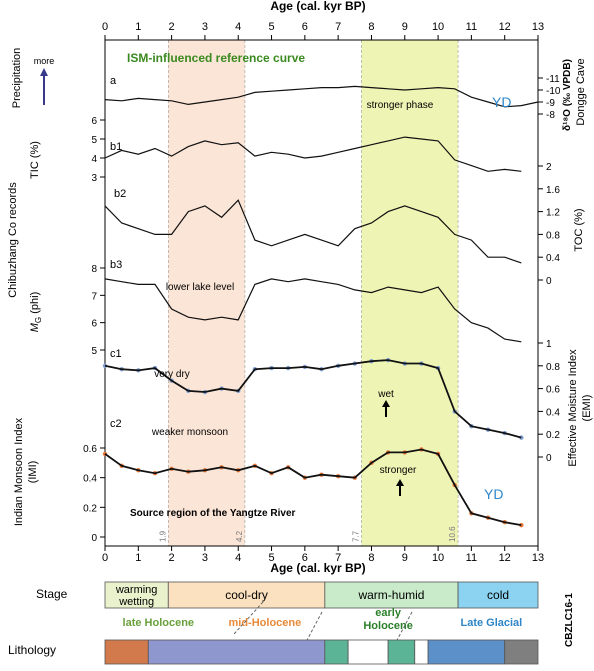 The image size is (594, 671). What do you see at coordinates (550, 103) in the screenshot?
I see `y-tick-label-a: -9` at bounding box center [550, 103].